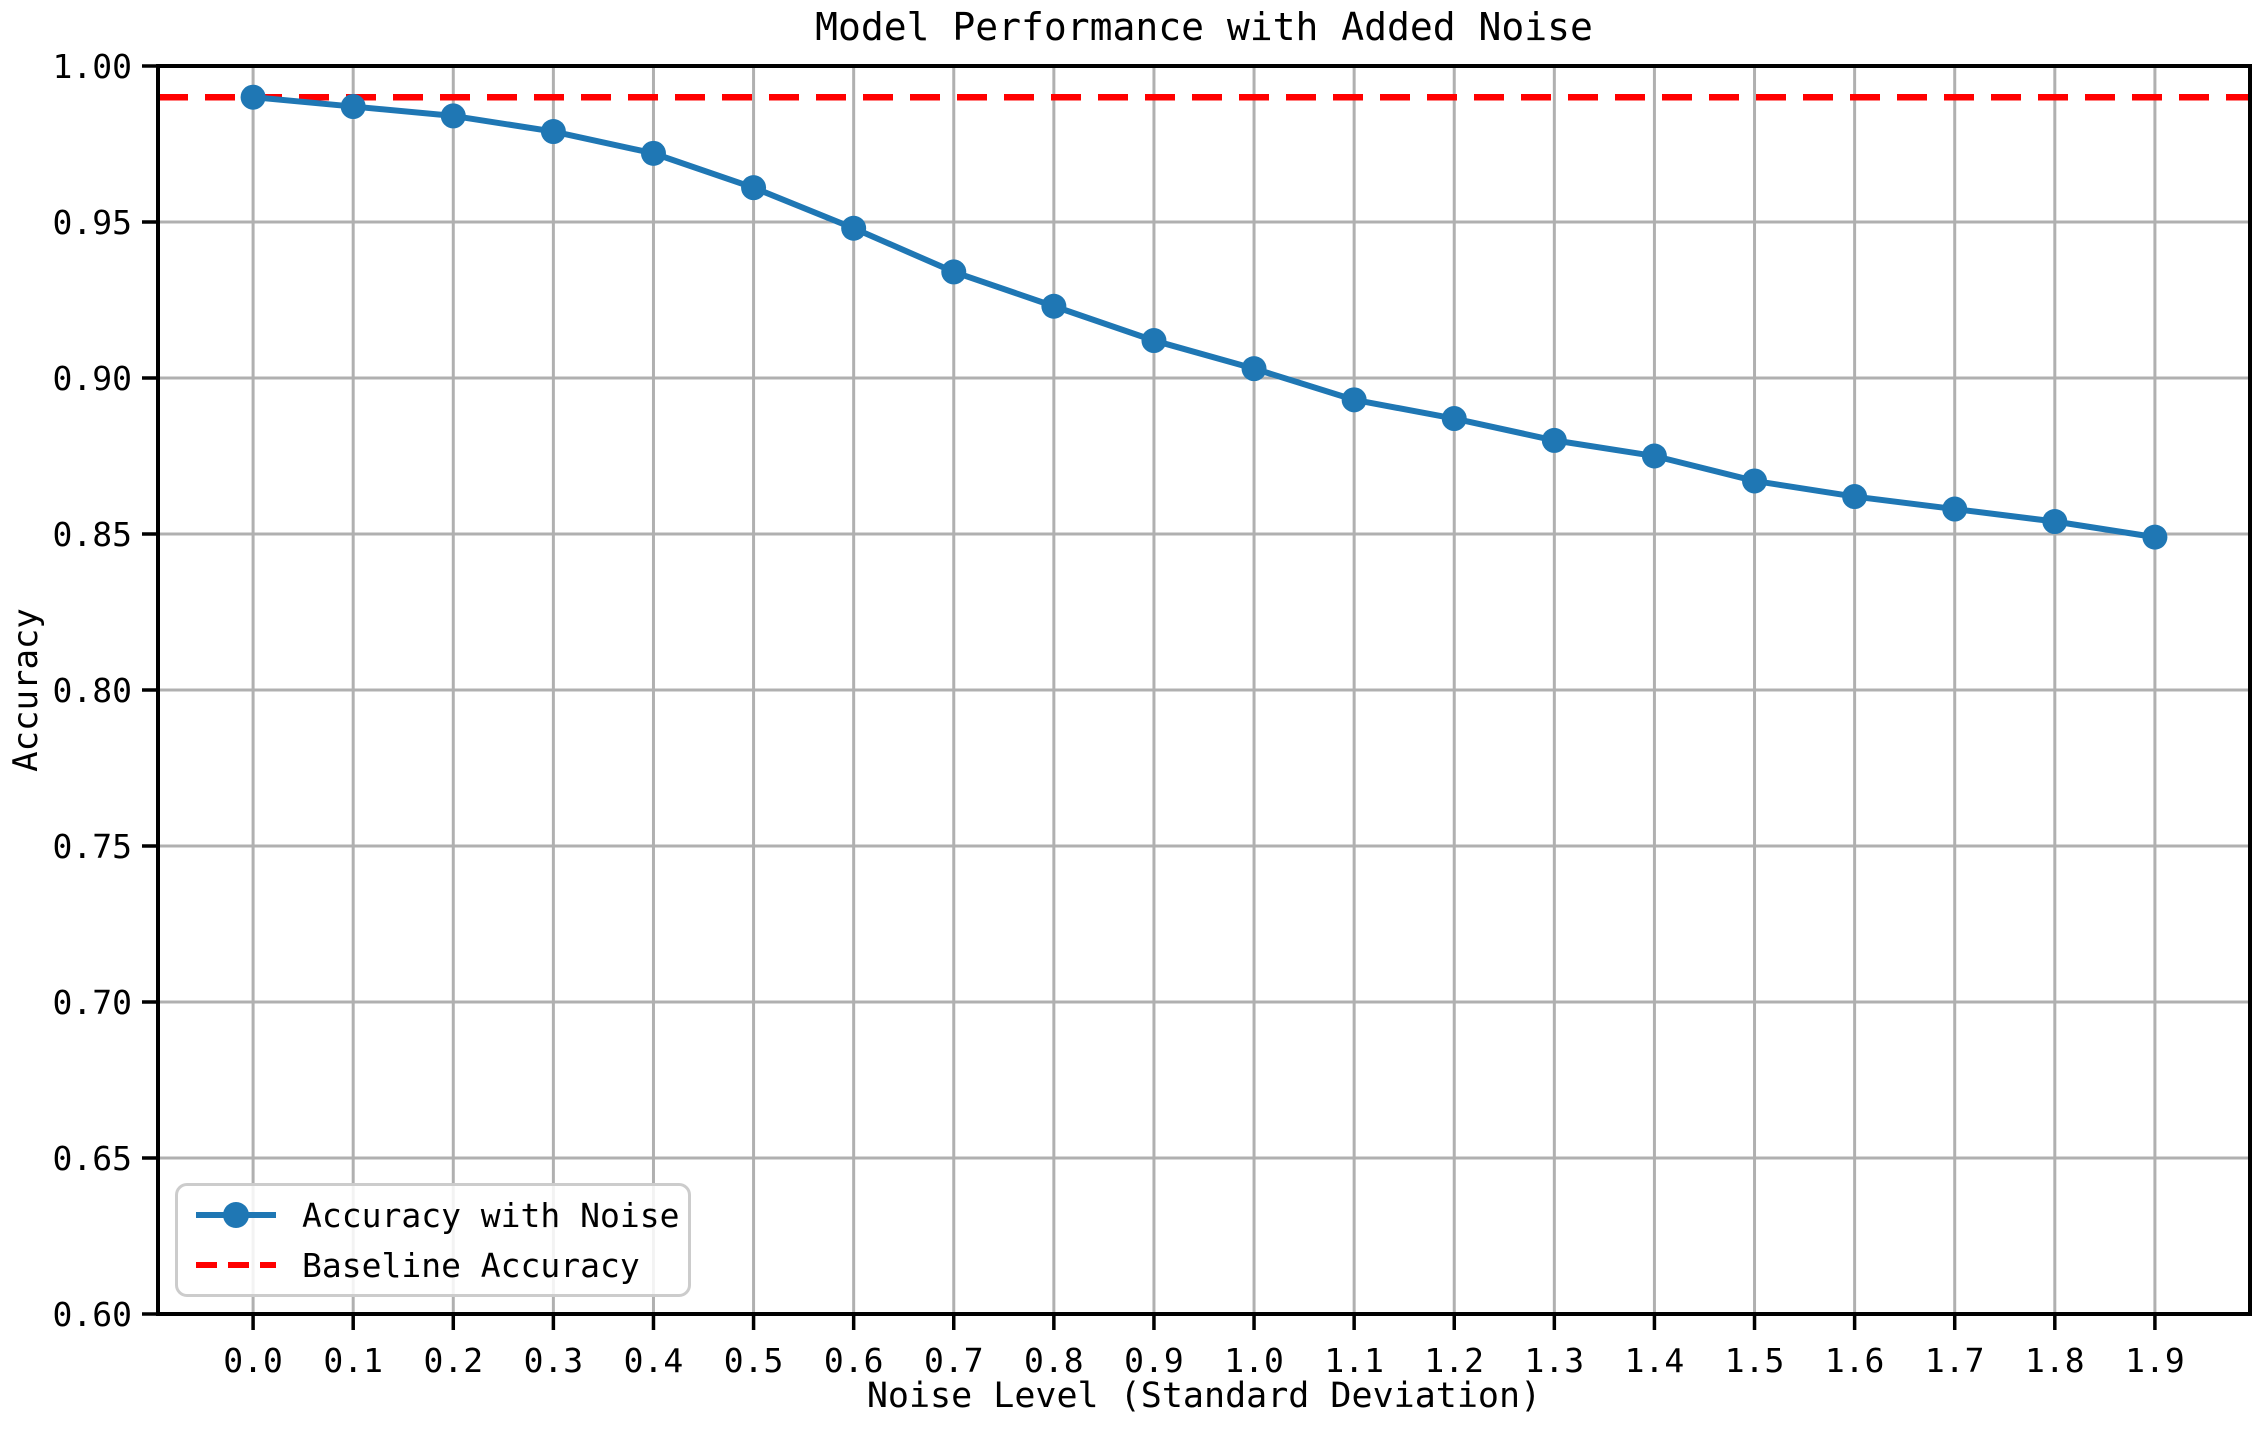 The height and width of the screenshot is (1430, 2267). I want to click on y-axis-label: Accuracy, so click(26, 690).